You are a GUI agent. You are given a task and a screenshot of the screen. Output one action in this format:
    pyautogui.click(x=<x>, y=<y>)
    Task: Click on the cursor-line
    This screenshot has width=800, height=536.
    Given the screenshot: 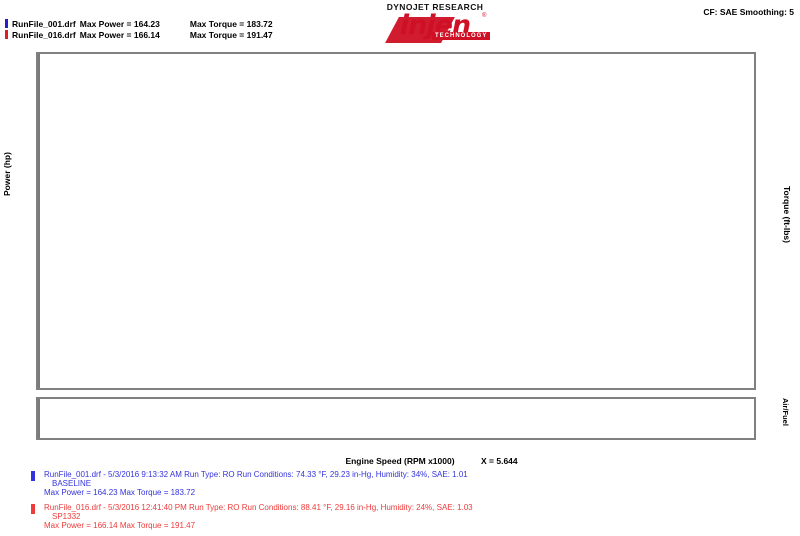 What is the action you would take?
    pyautogui.click(x=39, y=221)
    